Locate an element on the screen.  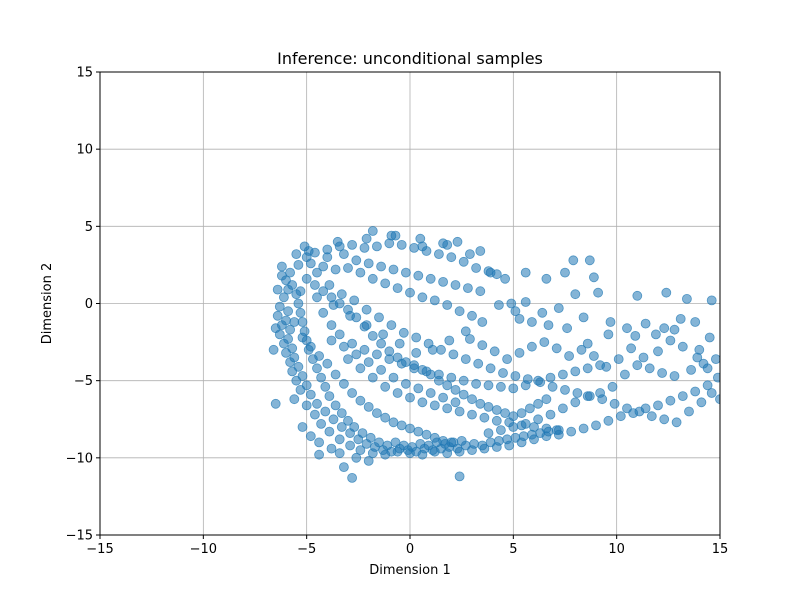
x-tick-label: 15 is located at coordinates (720, 549).